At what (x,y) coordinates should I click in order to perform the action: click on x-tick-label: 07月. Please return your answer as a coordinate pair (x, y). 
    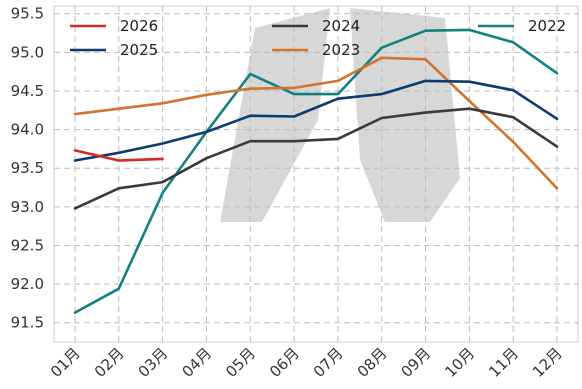
    Looking at the image, I should click on (328, 362).